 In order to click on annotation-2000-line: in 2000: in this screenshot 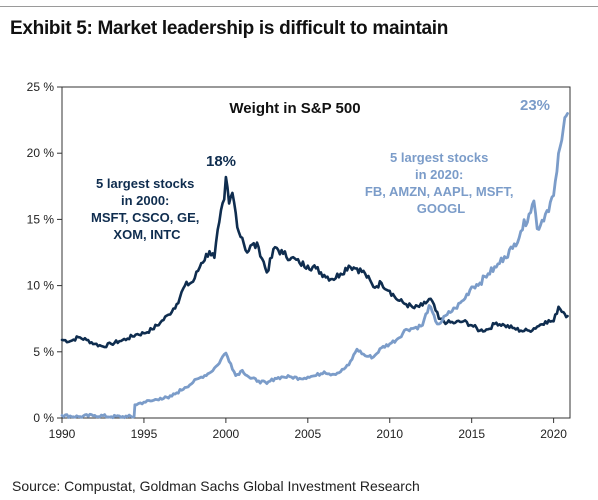, I will do `click(145, 200)`.